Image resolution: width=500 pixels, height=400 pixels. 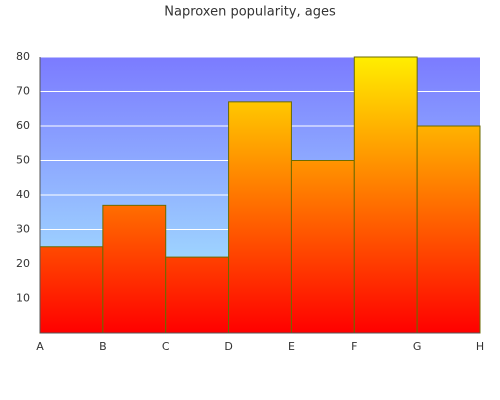 What do you see at coordinates (103, 346) in the screenshot?
I see `x-tick-label: B` at bounding box center [103, 346].